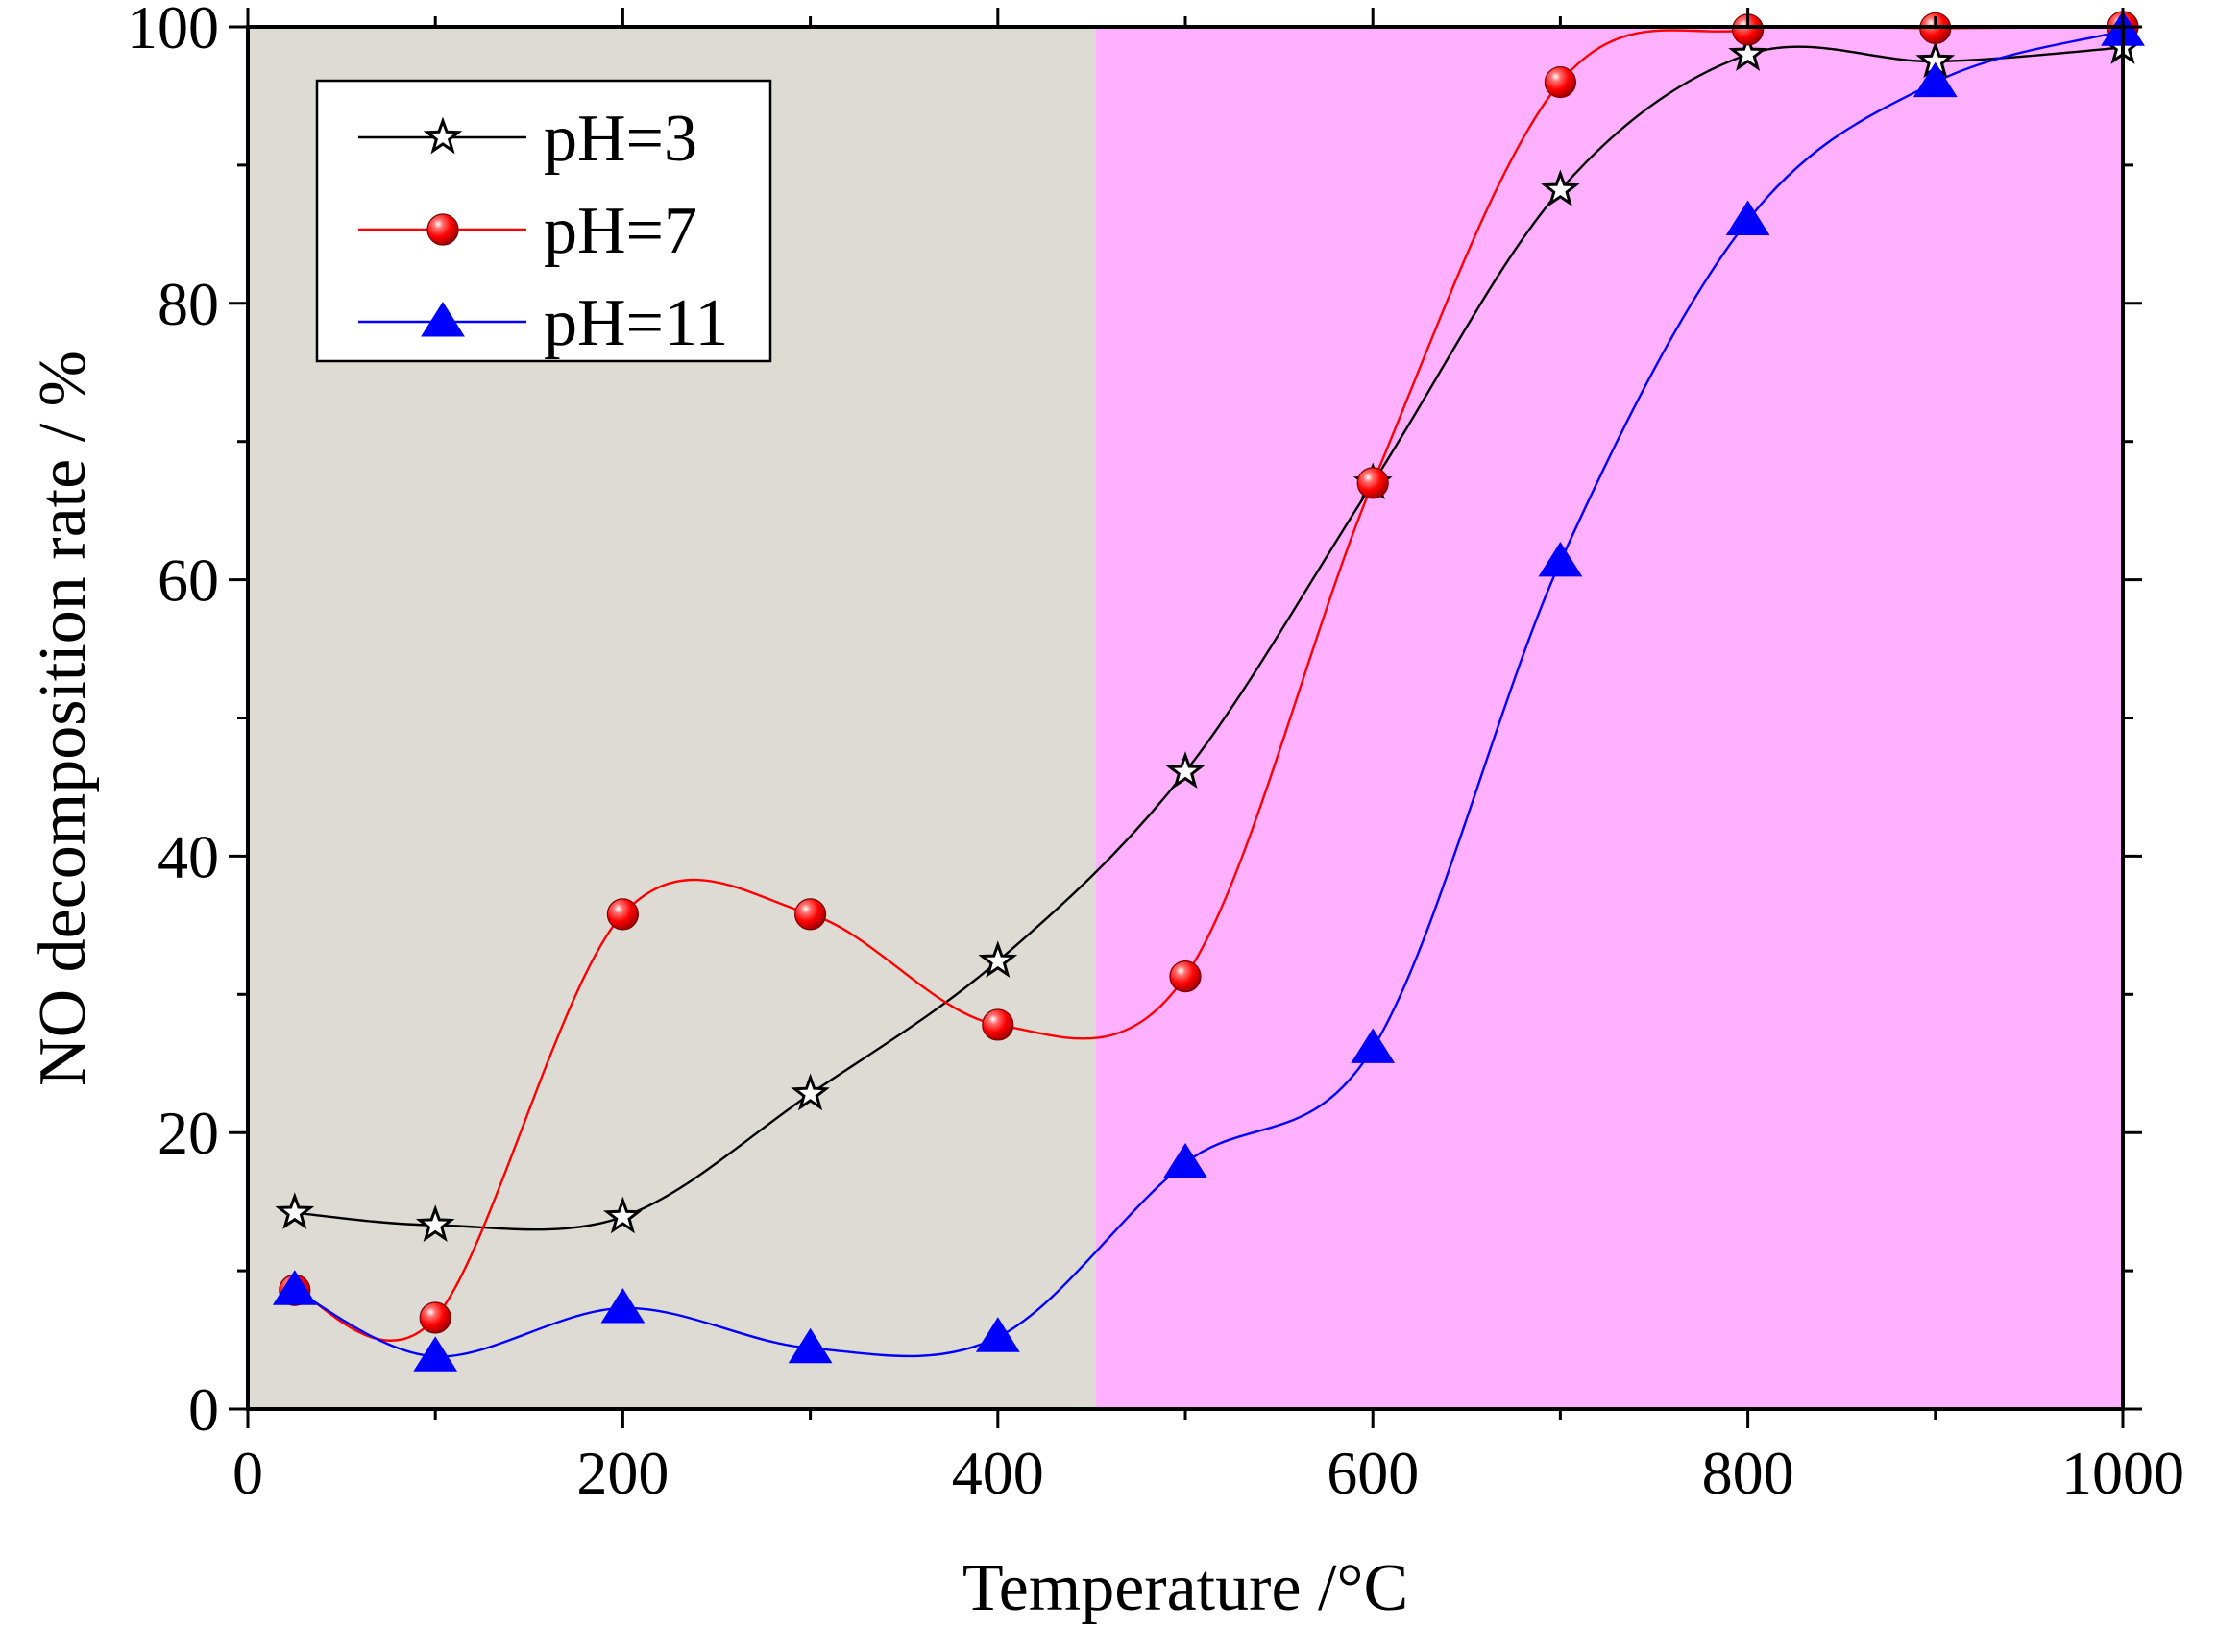 Image resolution: width=2217 pixels, height=1652 pixels. Describe the element at coordinates (63, 718) in the screenshot. I see `y-axis-title: NO decomposition rate / %` at that location.